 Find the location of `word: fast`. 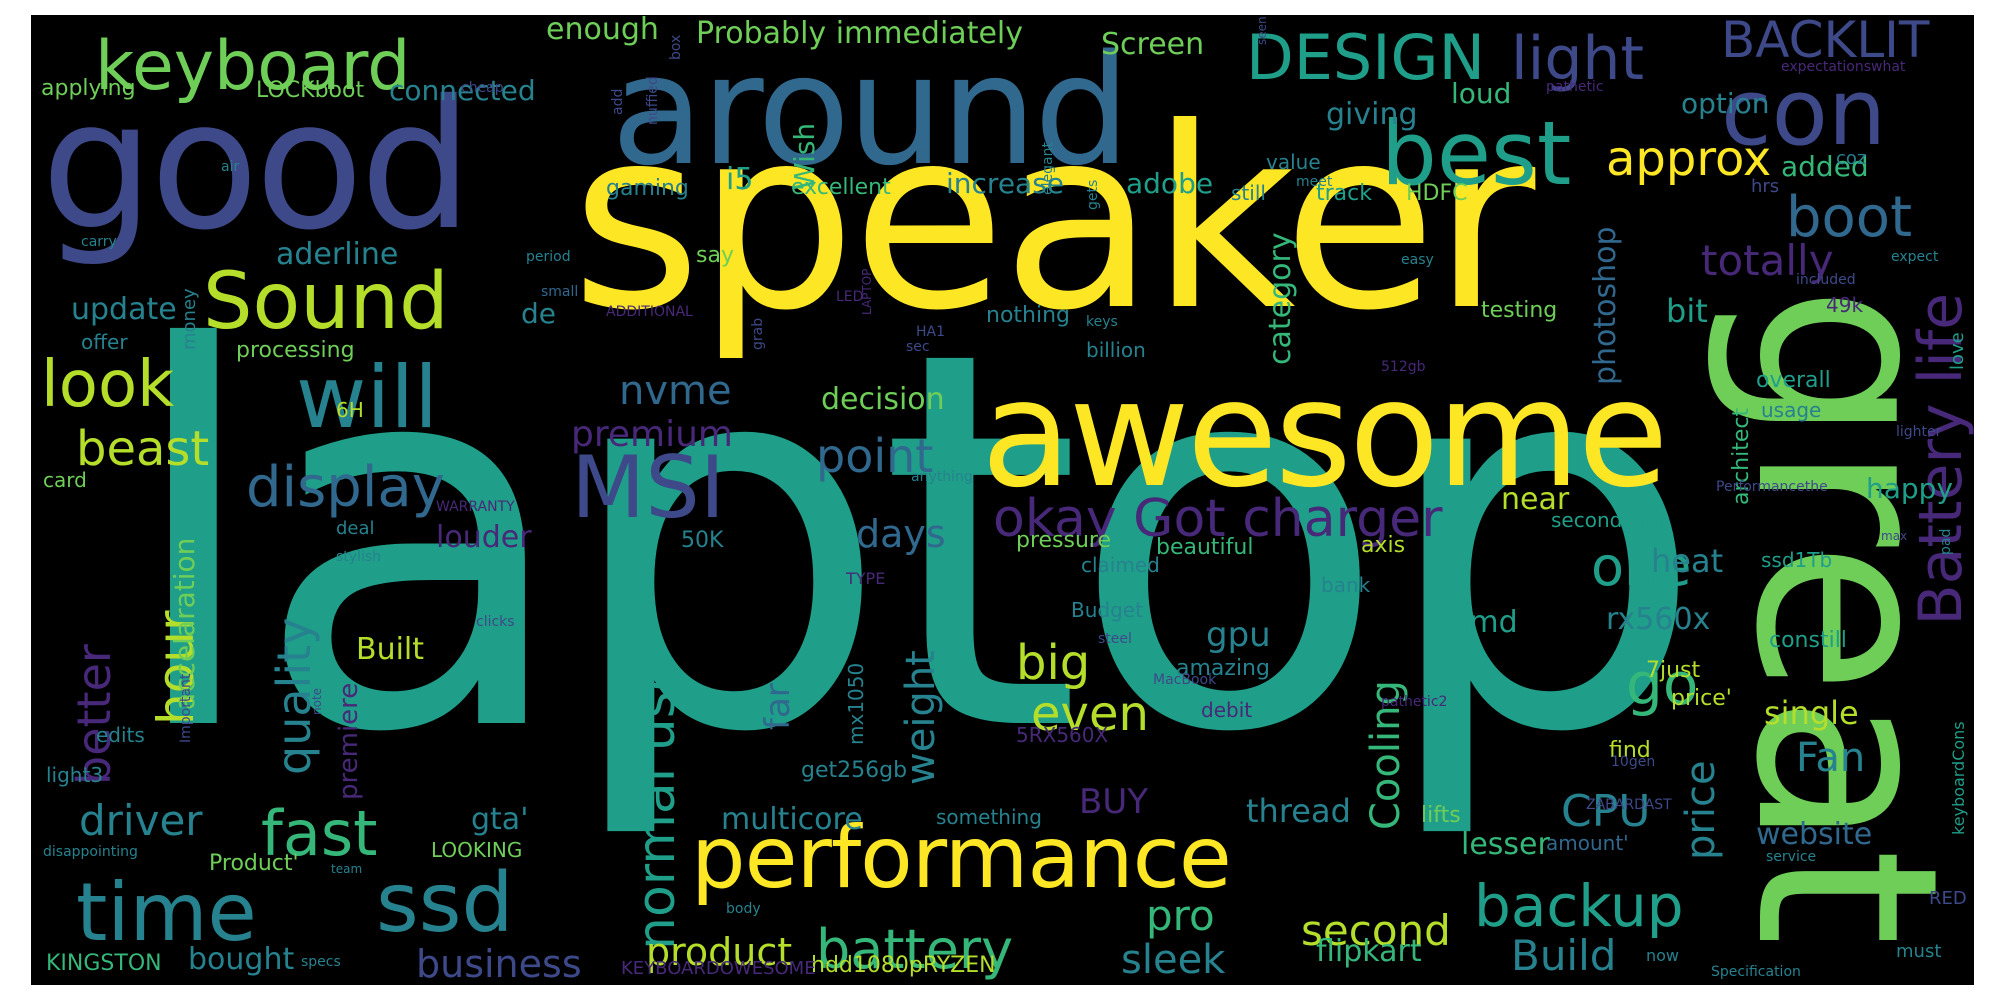

word: fast is located at coordinates (319, 833).